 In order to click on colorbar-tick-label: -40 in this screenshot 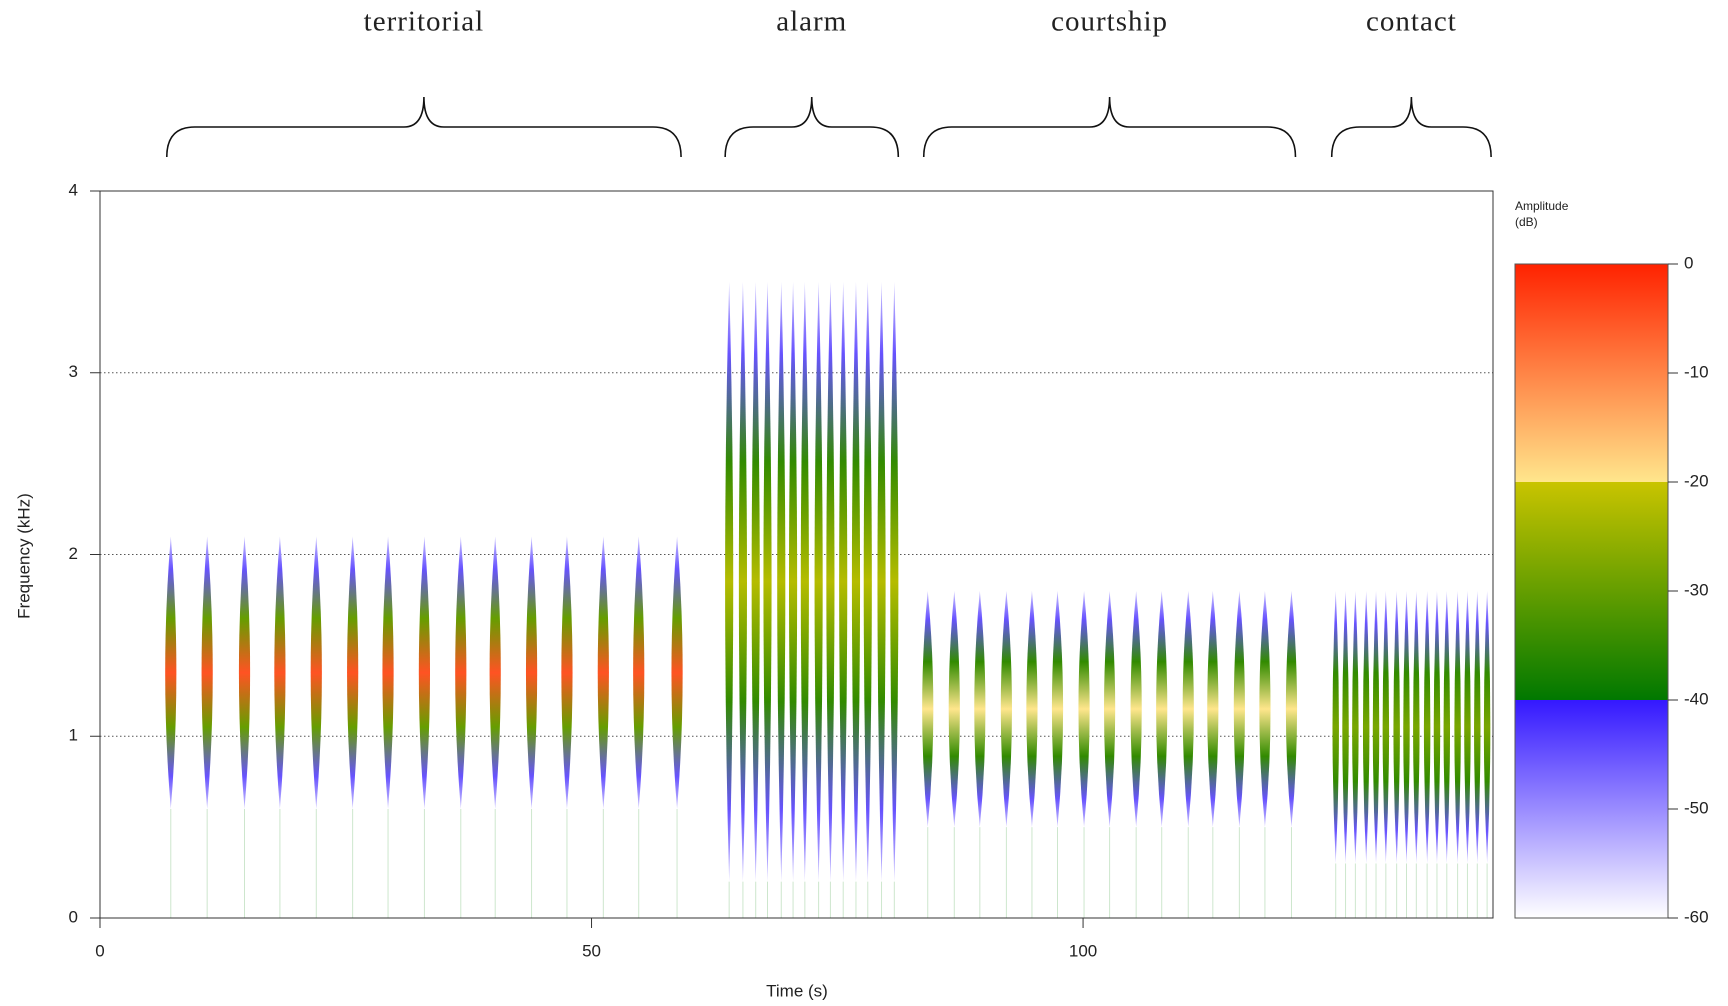, I will do `click(1696, 698)`.